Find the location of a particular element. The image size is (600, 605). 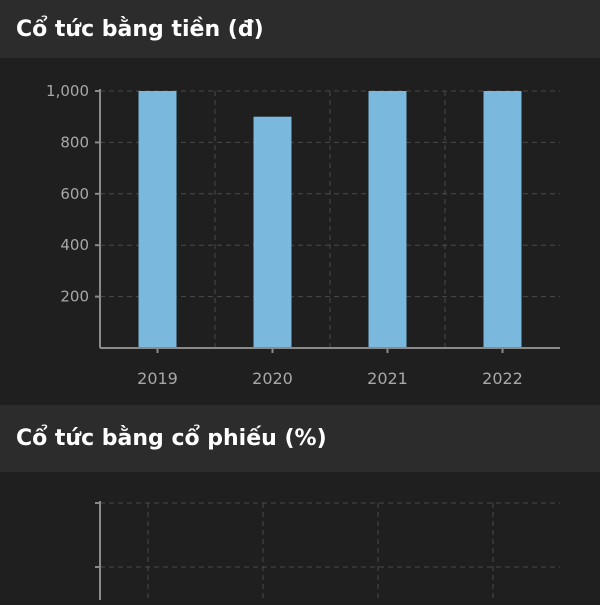

bar-2020 is located at coordinates (272, 232).